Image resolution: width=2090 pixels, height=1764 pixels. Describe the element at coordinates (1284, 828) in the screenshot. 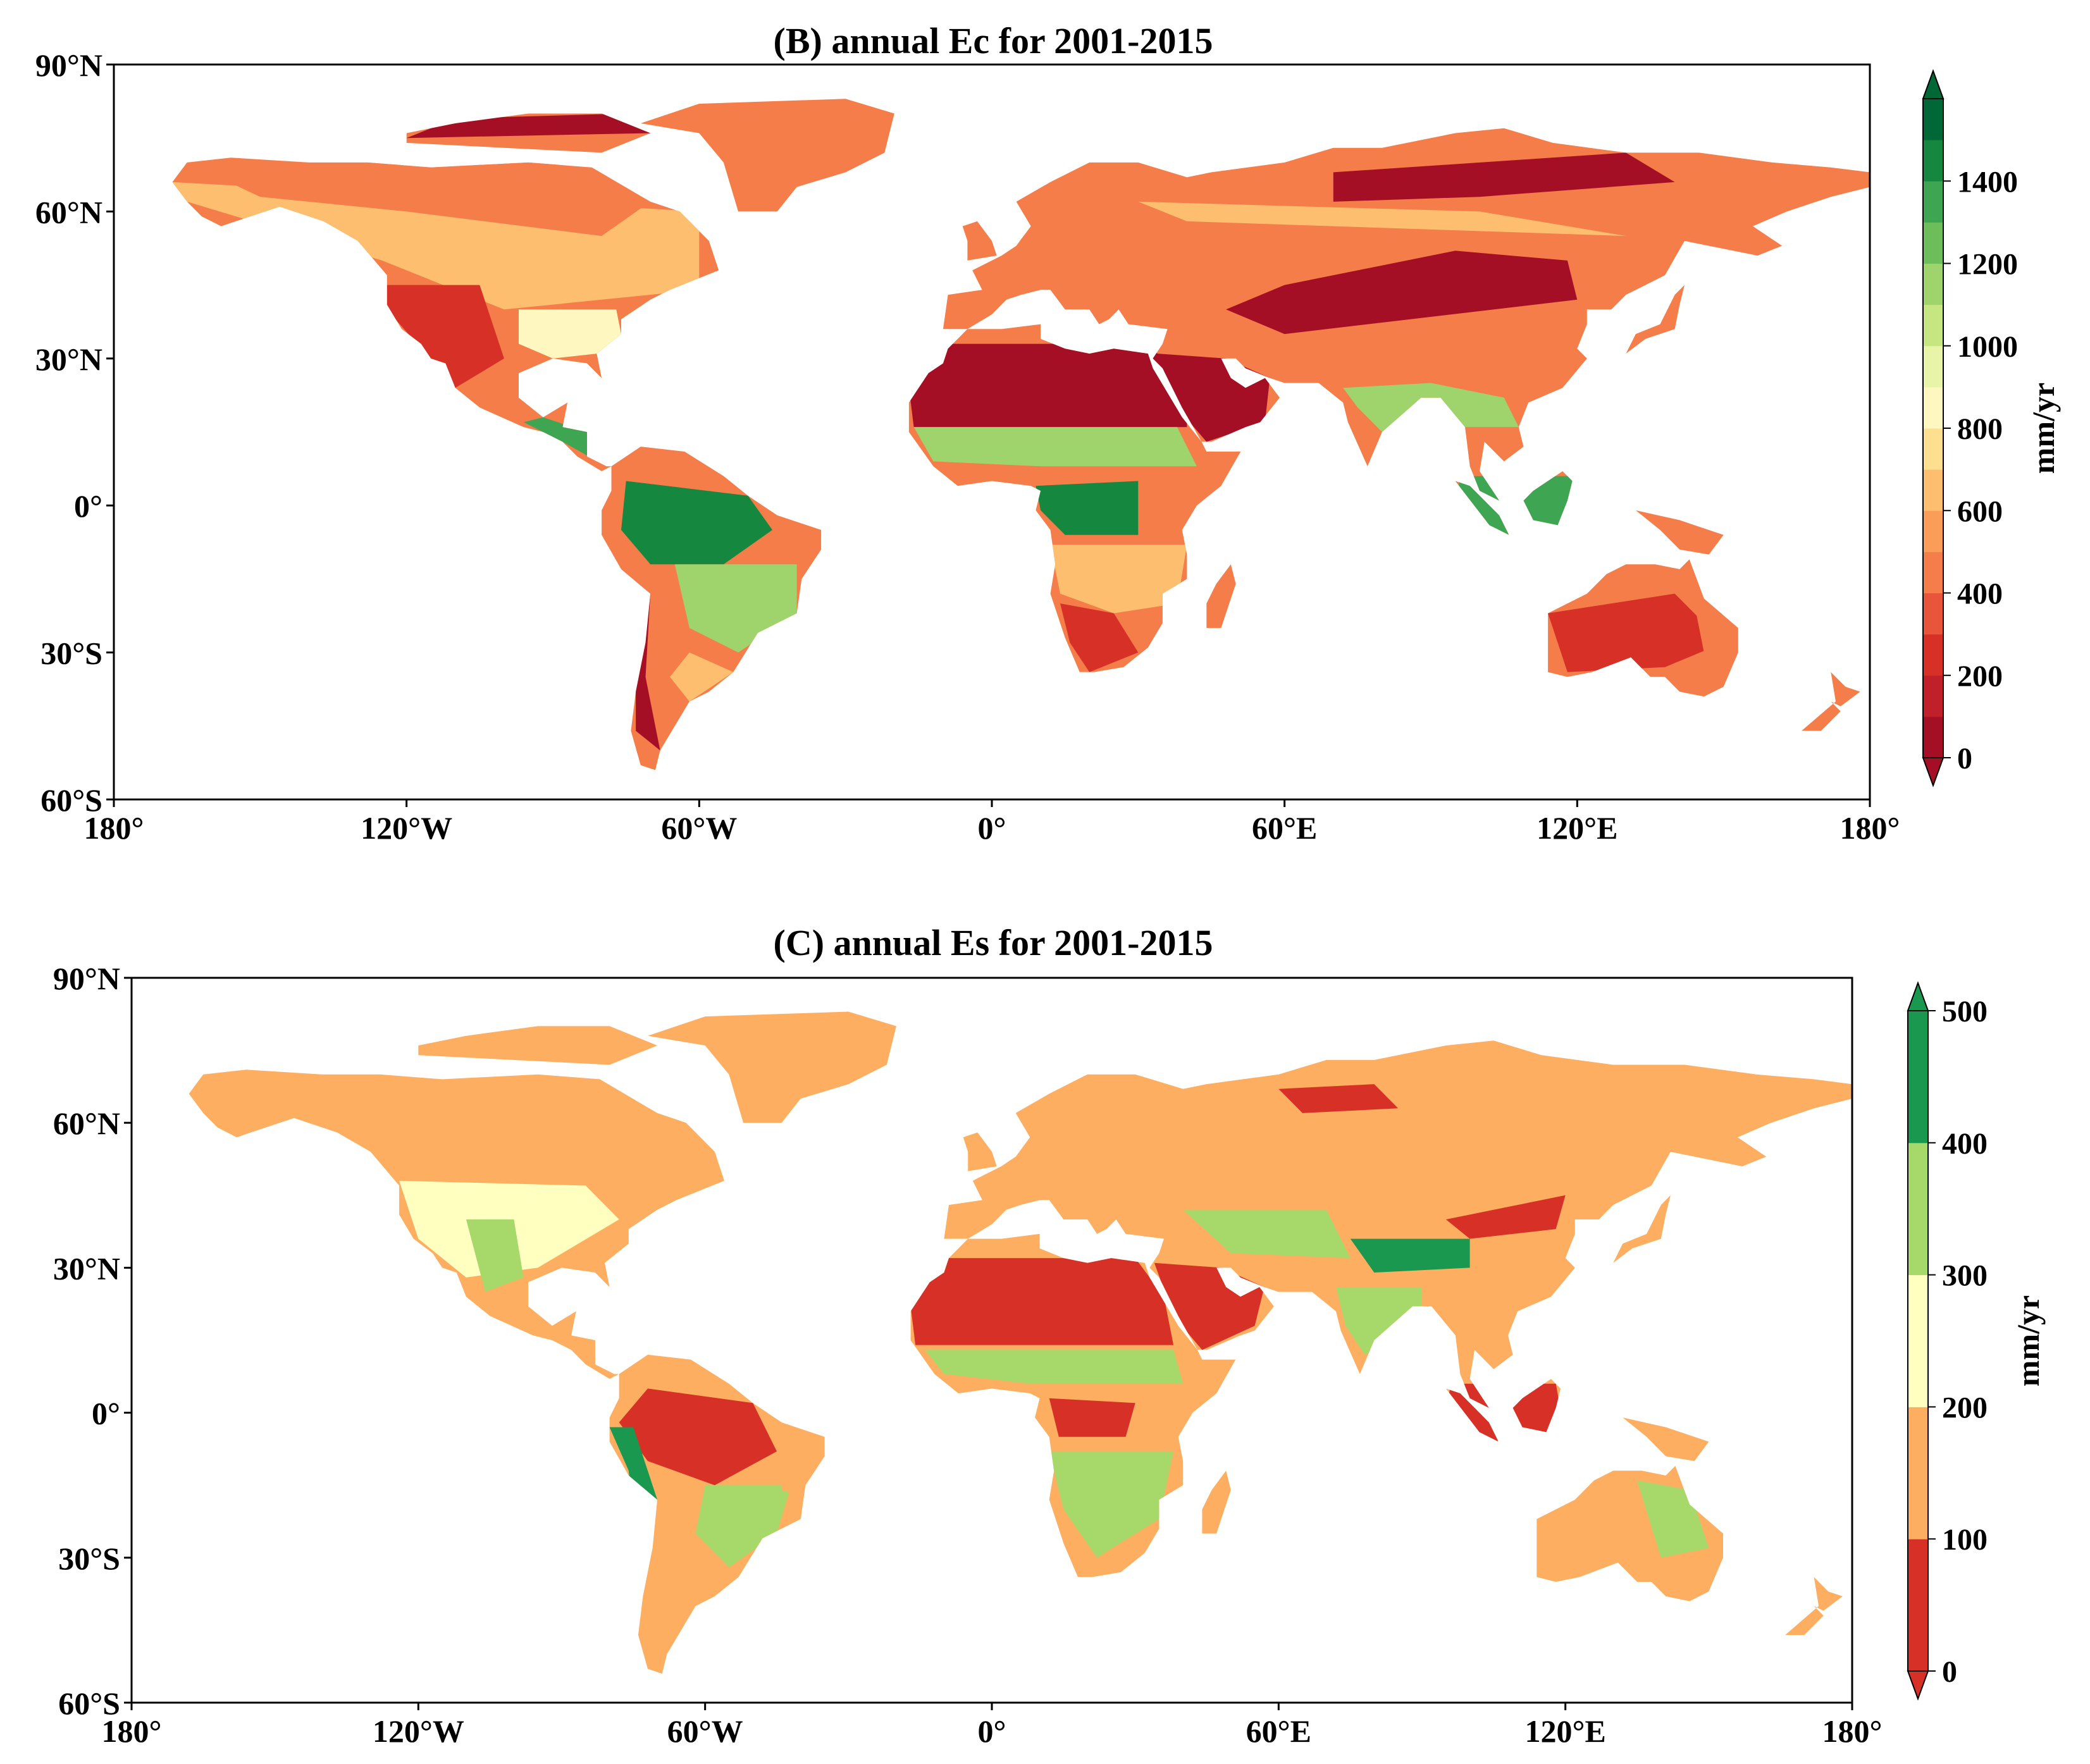

I see `lon-label: 60°E` at that location.